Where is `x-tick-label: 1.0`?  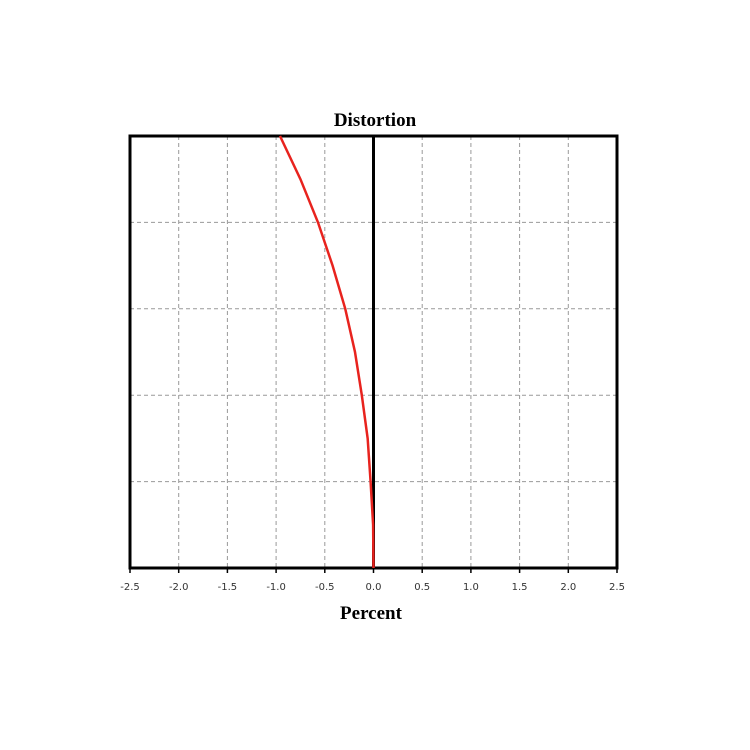 x-tick-label: 1.0 is located at coordinates (471, 587).